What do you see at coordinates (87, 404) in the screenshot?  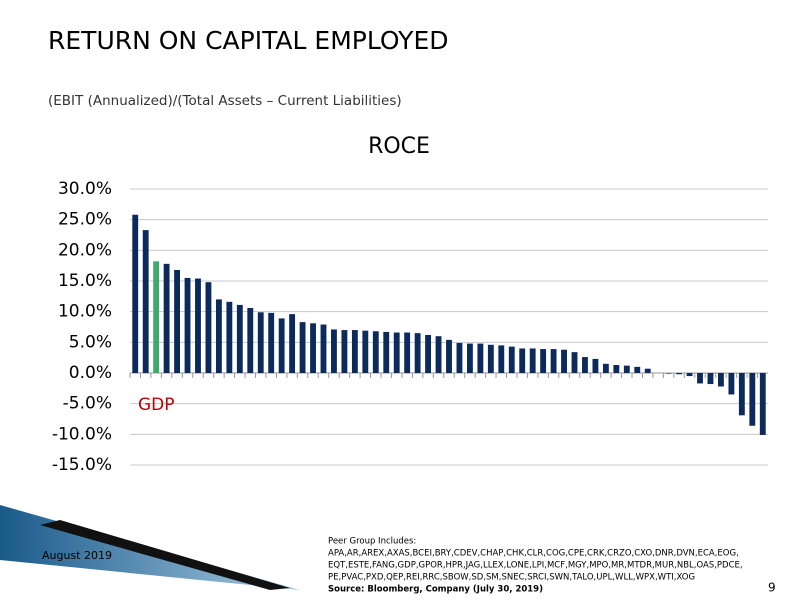 I see `y-tick-label: -5.0%` at bounding box center [87, 404].